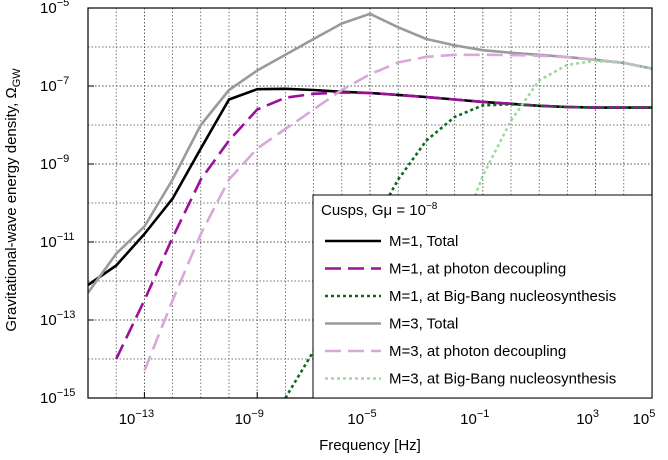 The image size is (668, 460). I want to click on x-tick-label: 10³, so click(587, 418).